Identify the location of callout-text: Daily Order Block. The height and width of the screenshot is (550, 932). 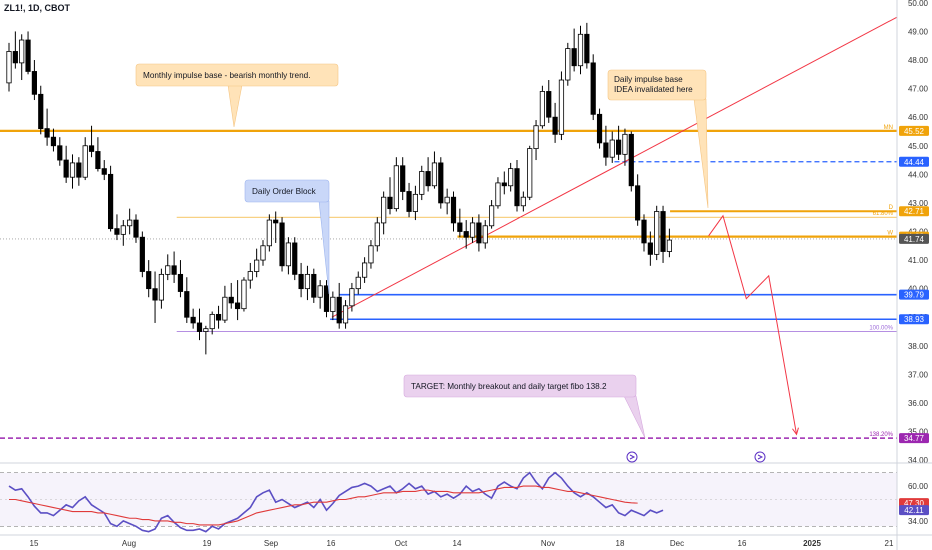
(284, 191).